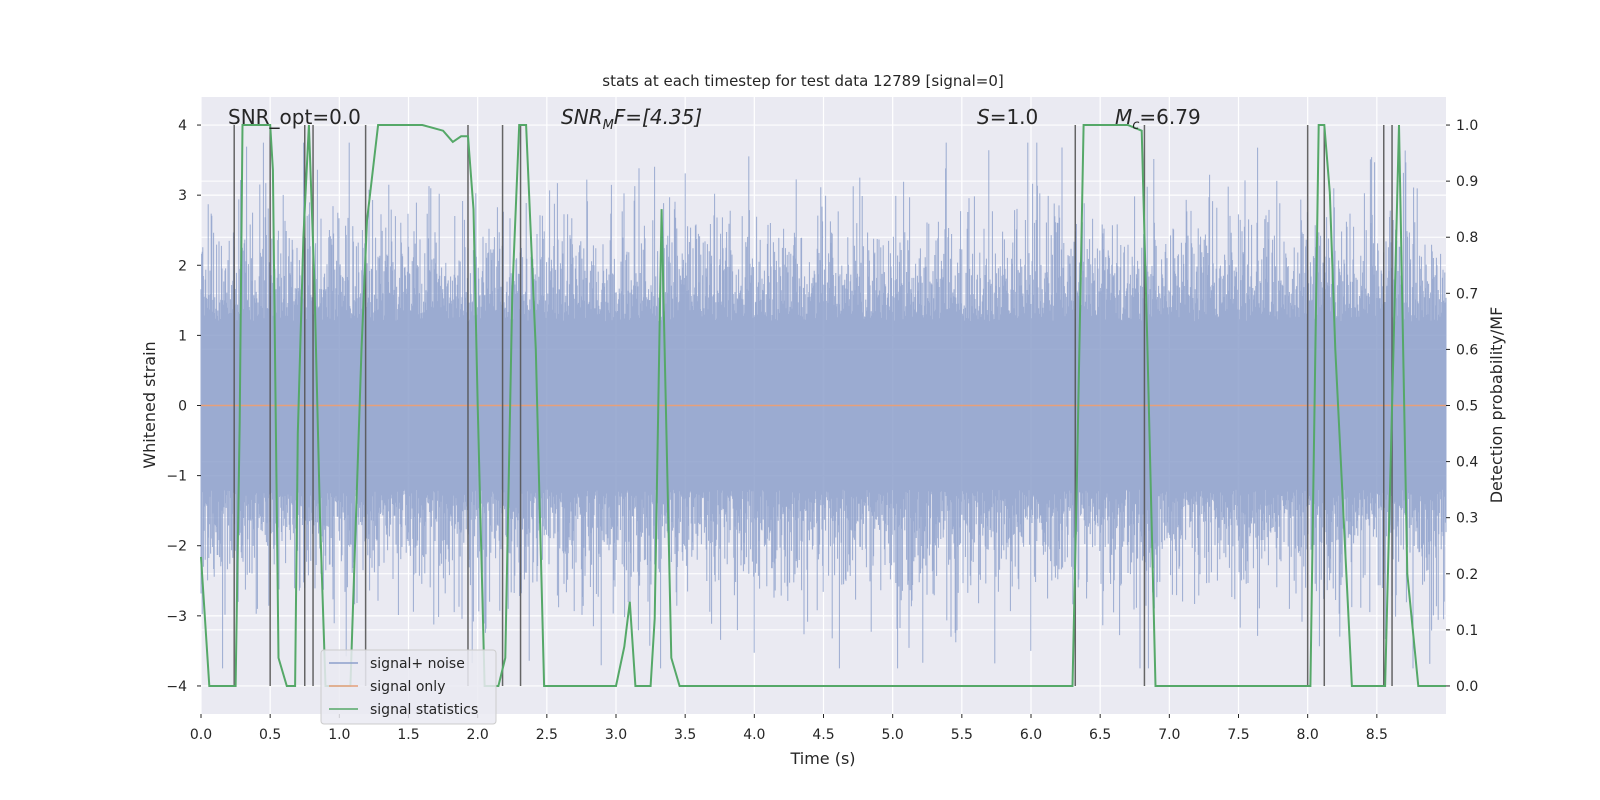 The height and width of the screenshot is (800, 1600). Describe the element at coordinates (1238, 735) in the screenshot. I see `x-tick-label: 7.5` at that location.